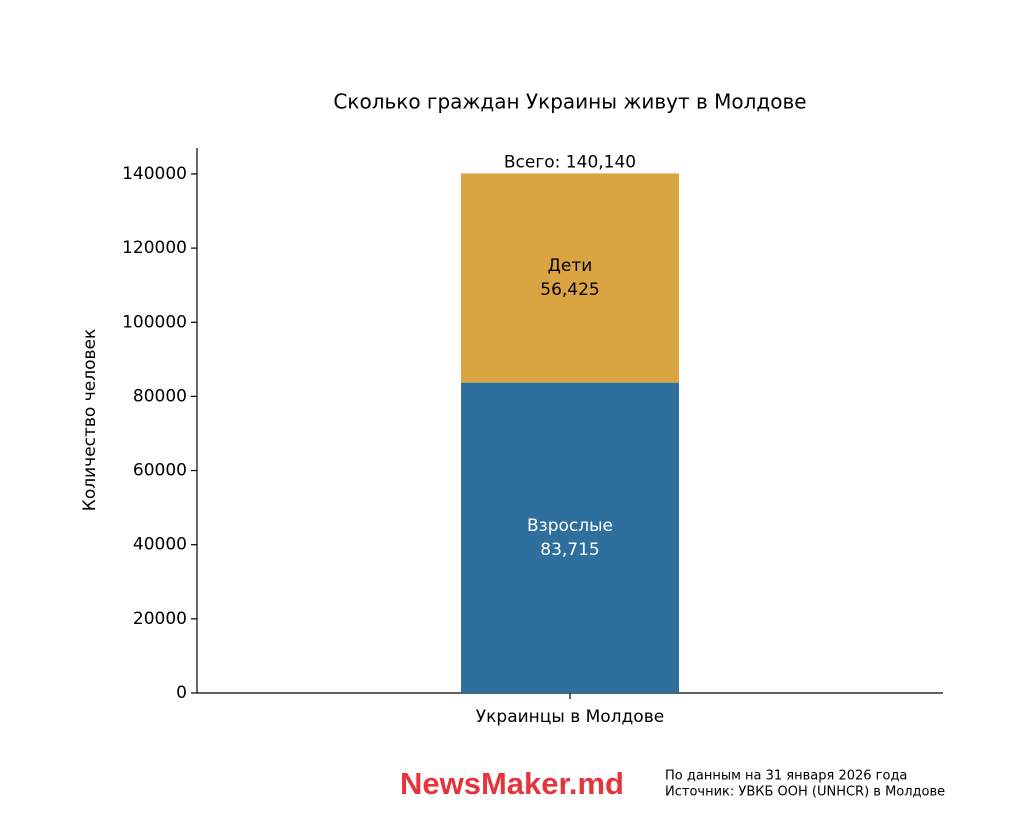 This screenshot has width=1024, height=819. Describe the element at coordinates (154, 322) in the screenshot. I see `y-tick-label: 100000` at that location.